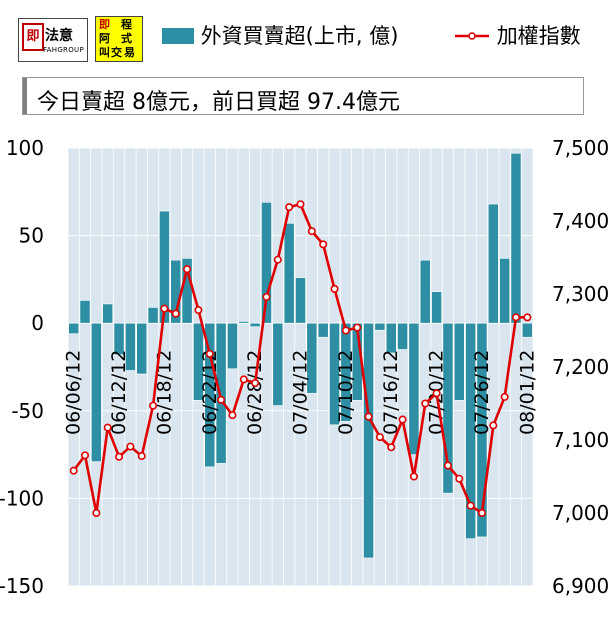 The image size is (611, 619). Describe the element at coordinates (580, 148) in the screenshot. I see `y-right-tick-label: 7,500` at that location.